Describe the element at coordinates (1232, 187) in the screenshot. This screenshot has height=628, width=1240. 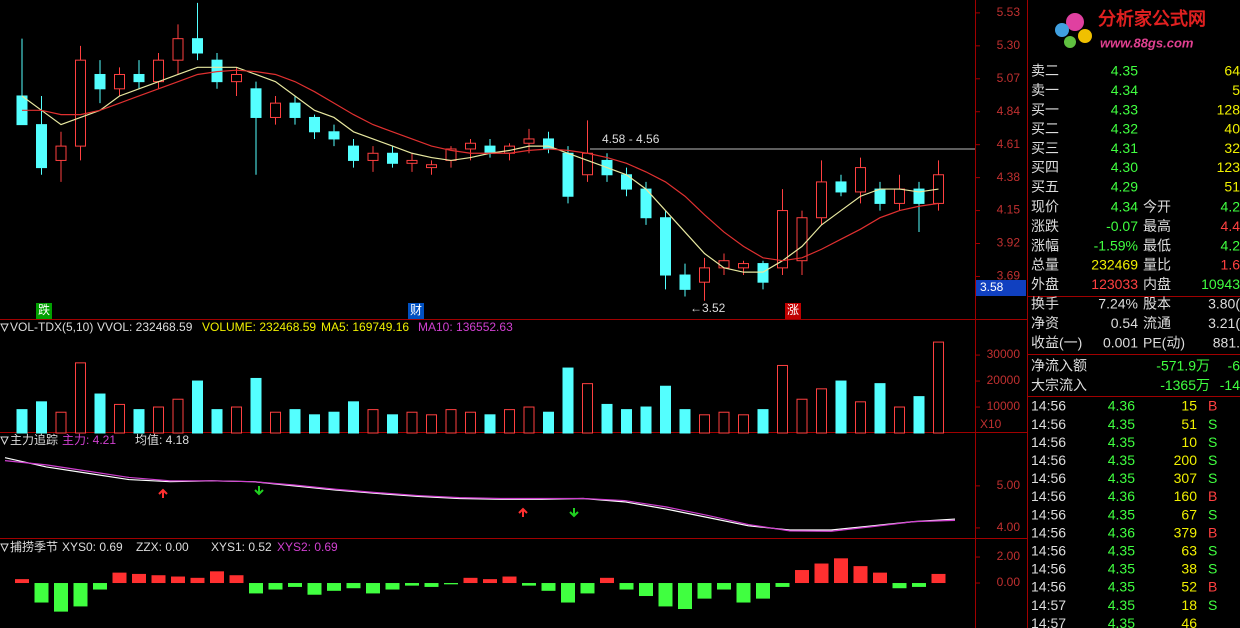
I see `order-book-cell: 51` at that location.